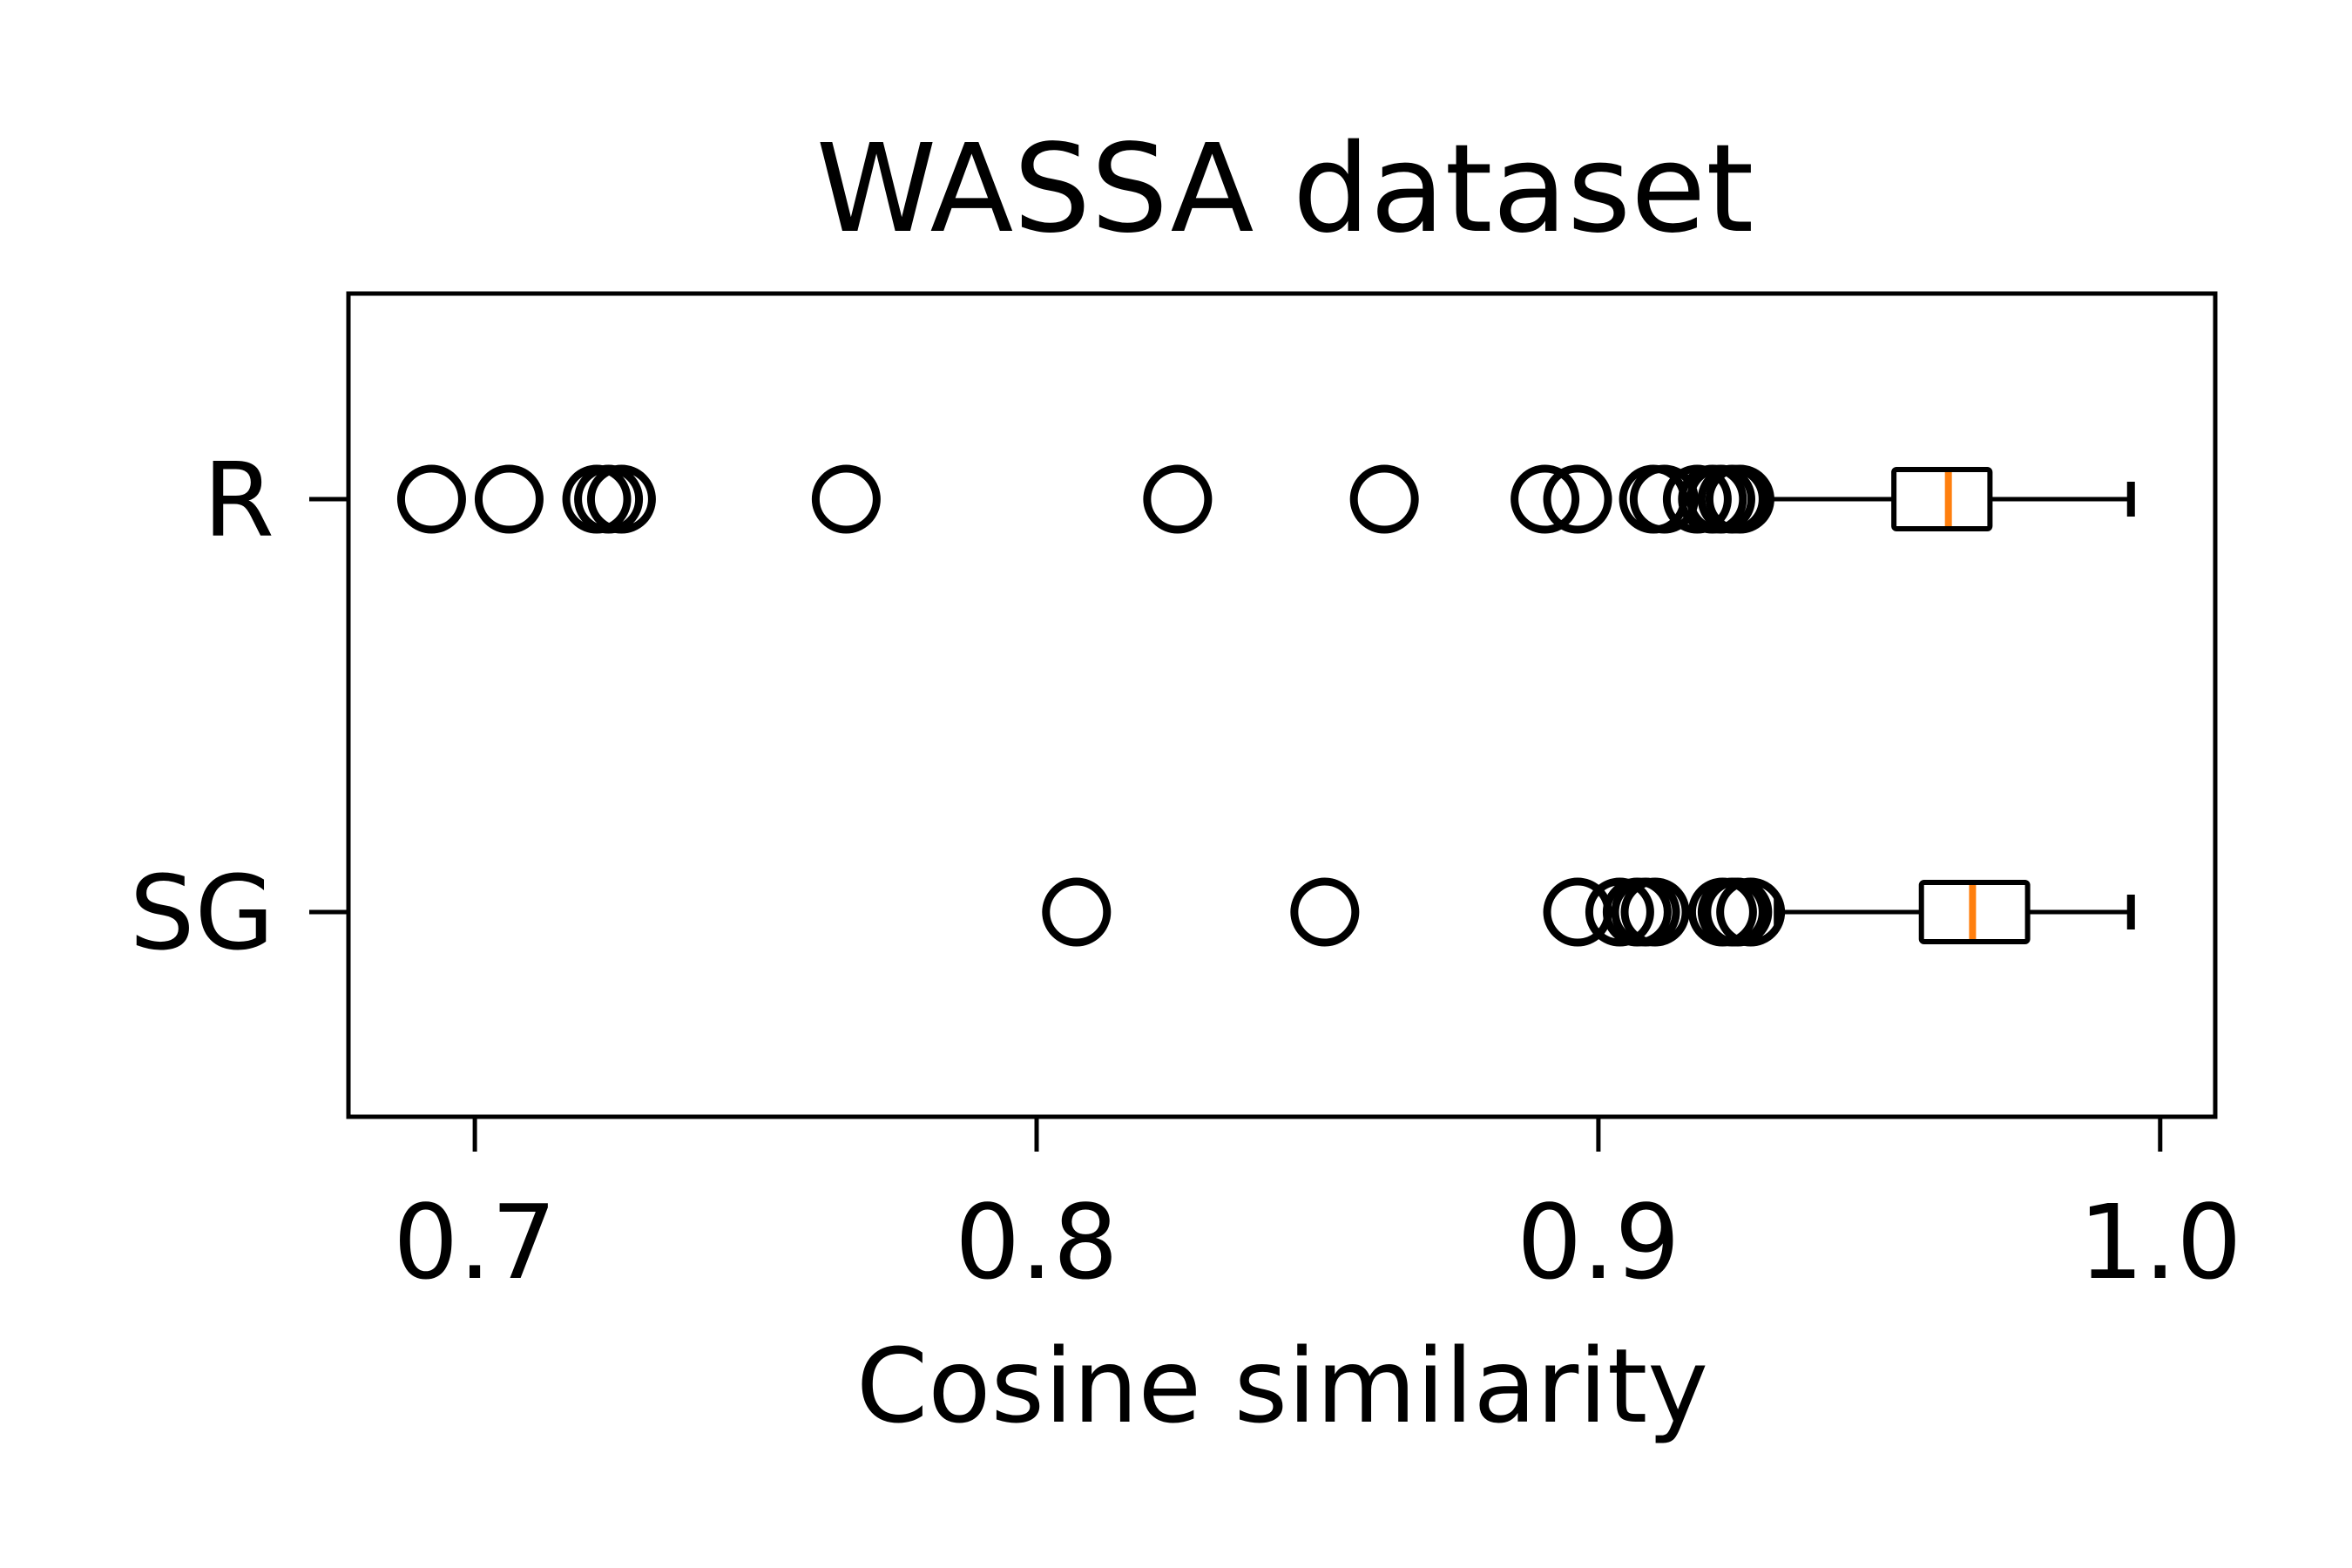  I want to click on box-group-r, so click(1265, 499).